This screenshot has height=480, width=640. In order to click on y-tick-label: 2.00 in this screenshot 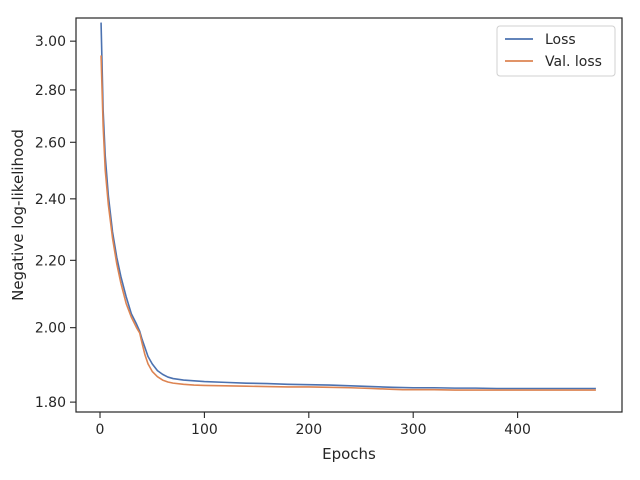, I will do `click(50, 329)`.